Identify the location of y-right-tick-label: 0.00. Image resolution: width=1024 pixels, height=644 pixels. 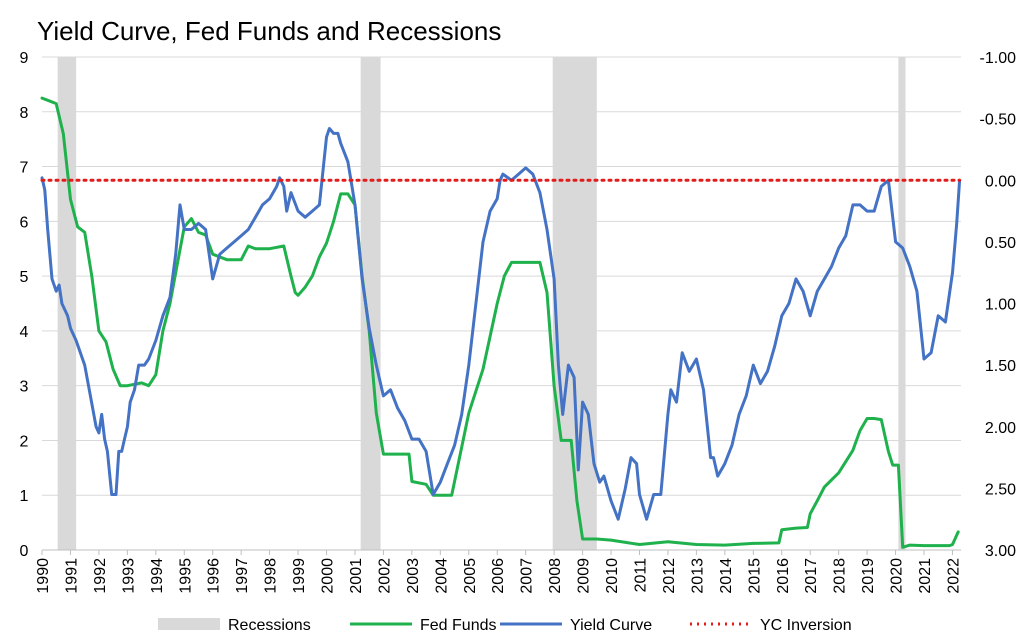
(1000, 181).